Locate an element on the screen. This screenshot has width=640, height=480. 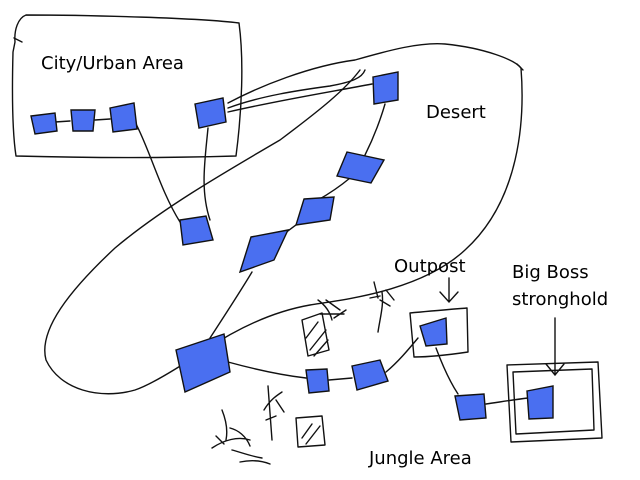
link-desert-to-jungle is located at coordinates (231, 305).